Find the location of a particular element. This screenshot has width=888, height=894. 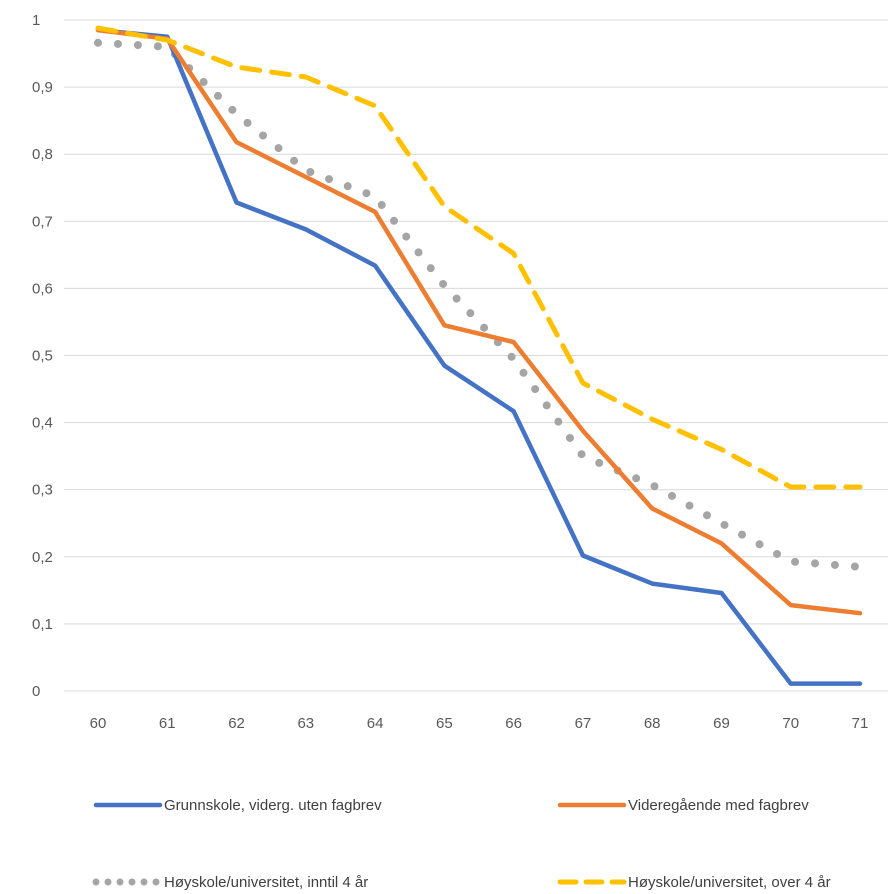

x-tick-label: 67 is located at coordinates (583, 723).